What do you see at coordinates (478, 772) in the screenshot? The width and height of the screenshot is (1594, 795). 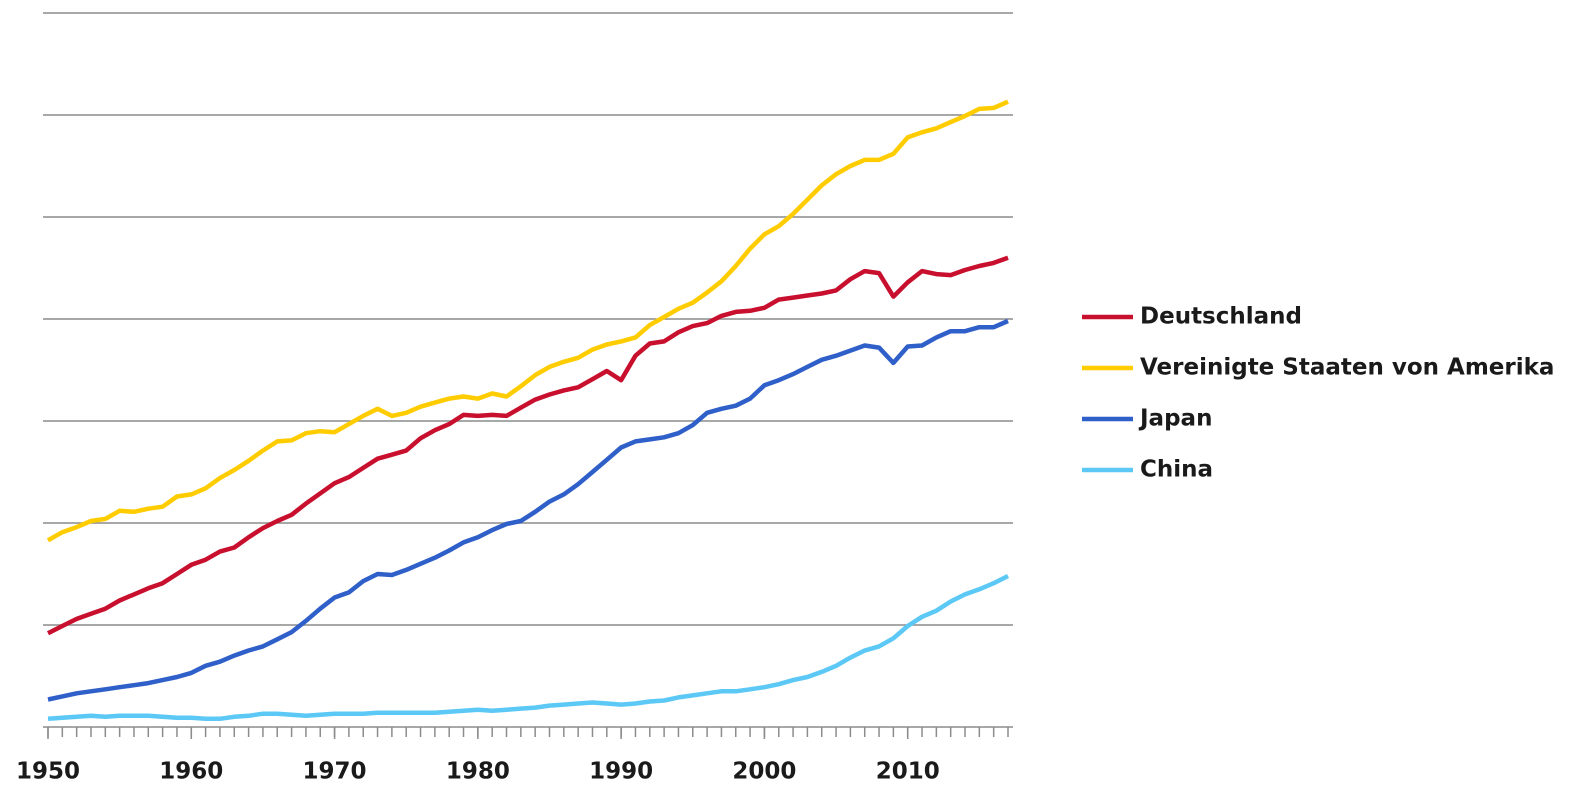 I see `x-tick-label: 1980` at bounding box center [478, 772].